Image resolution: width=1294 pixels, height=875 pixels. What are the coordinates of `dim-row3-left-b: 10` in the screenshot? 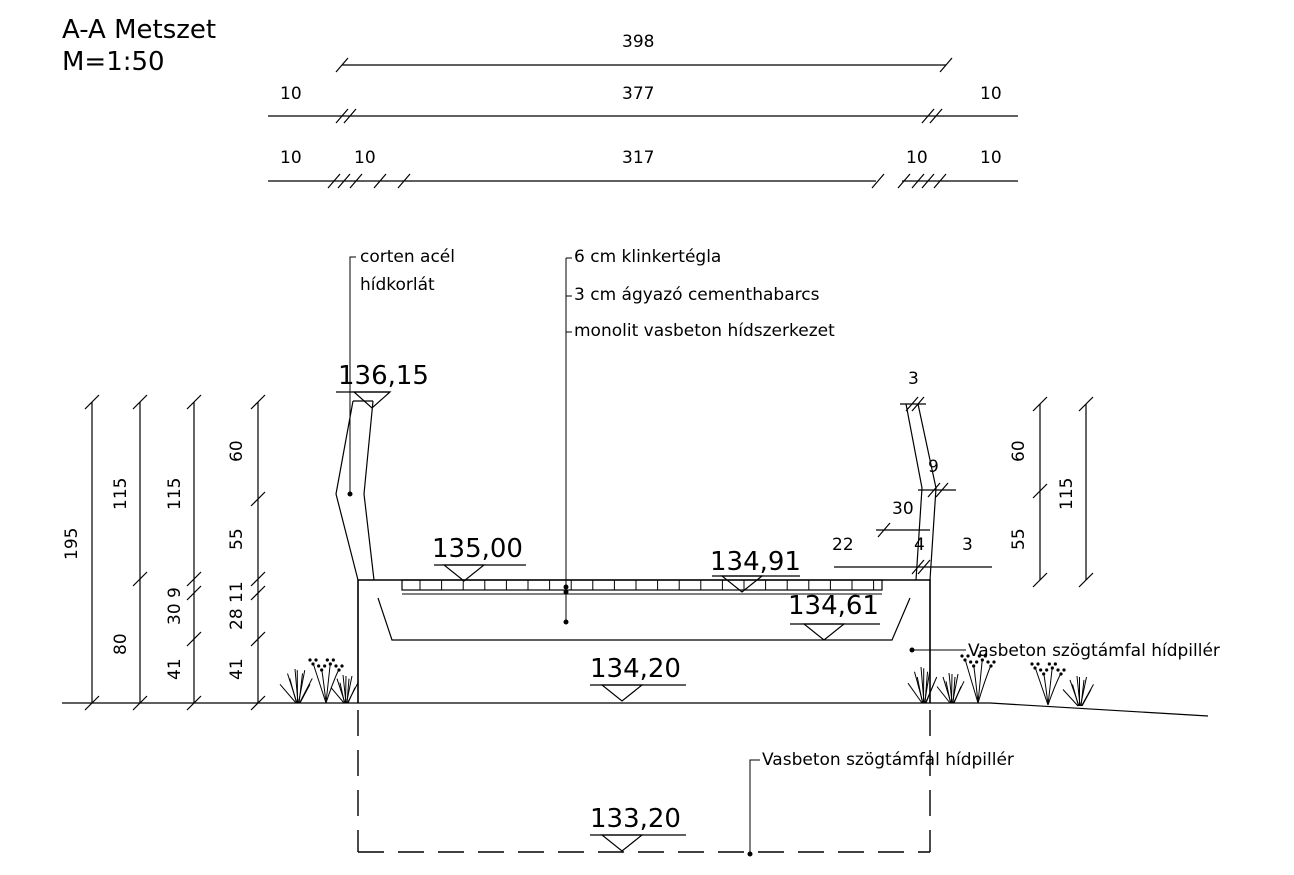 It's located at (365, 158).